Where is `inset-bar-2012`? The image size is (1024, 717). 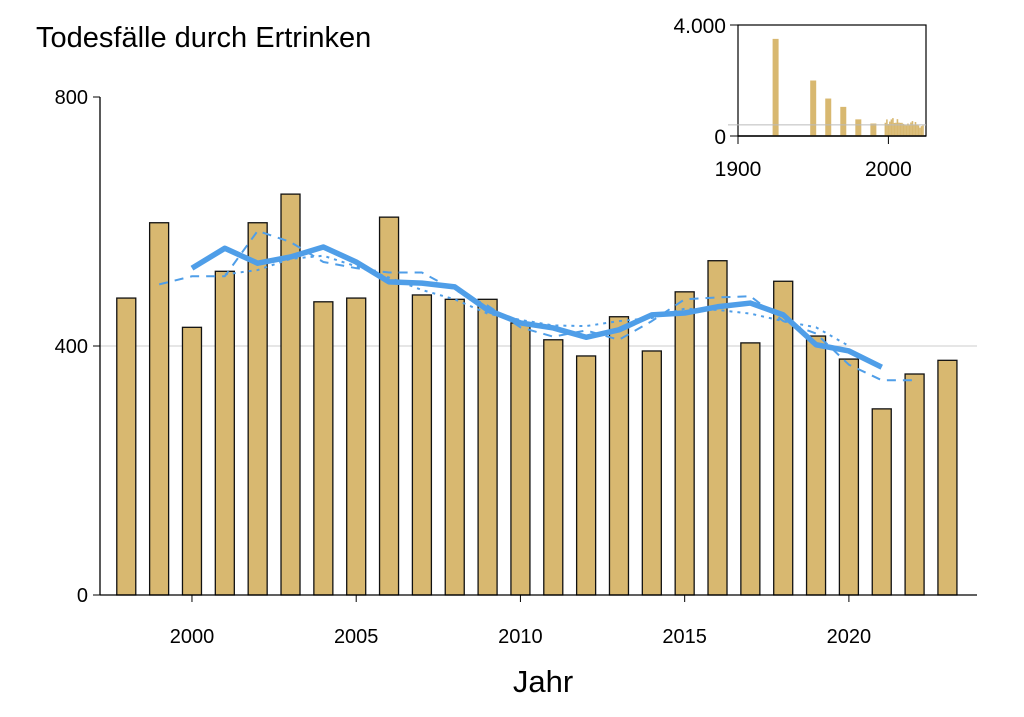
inset-bar-2012 is located at coordinates (906, 130).